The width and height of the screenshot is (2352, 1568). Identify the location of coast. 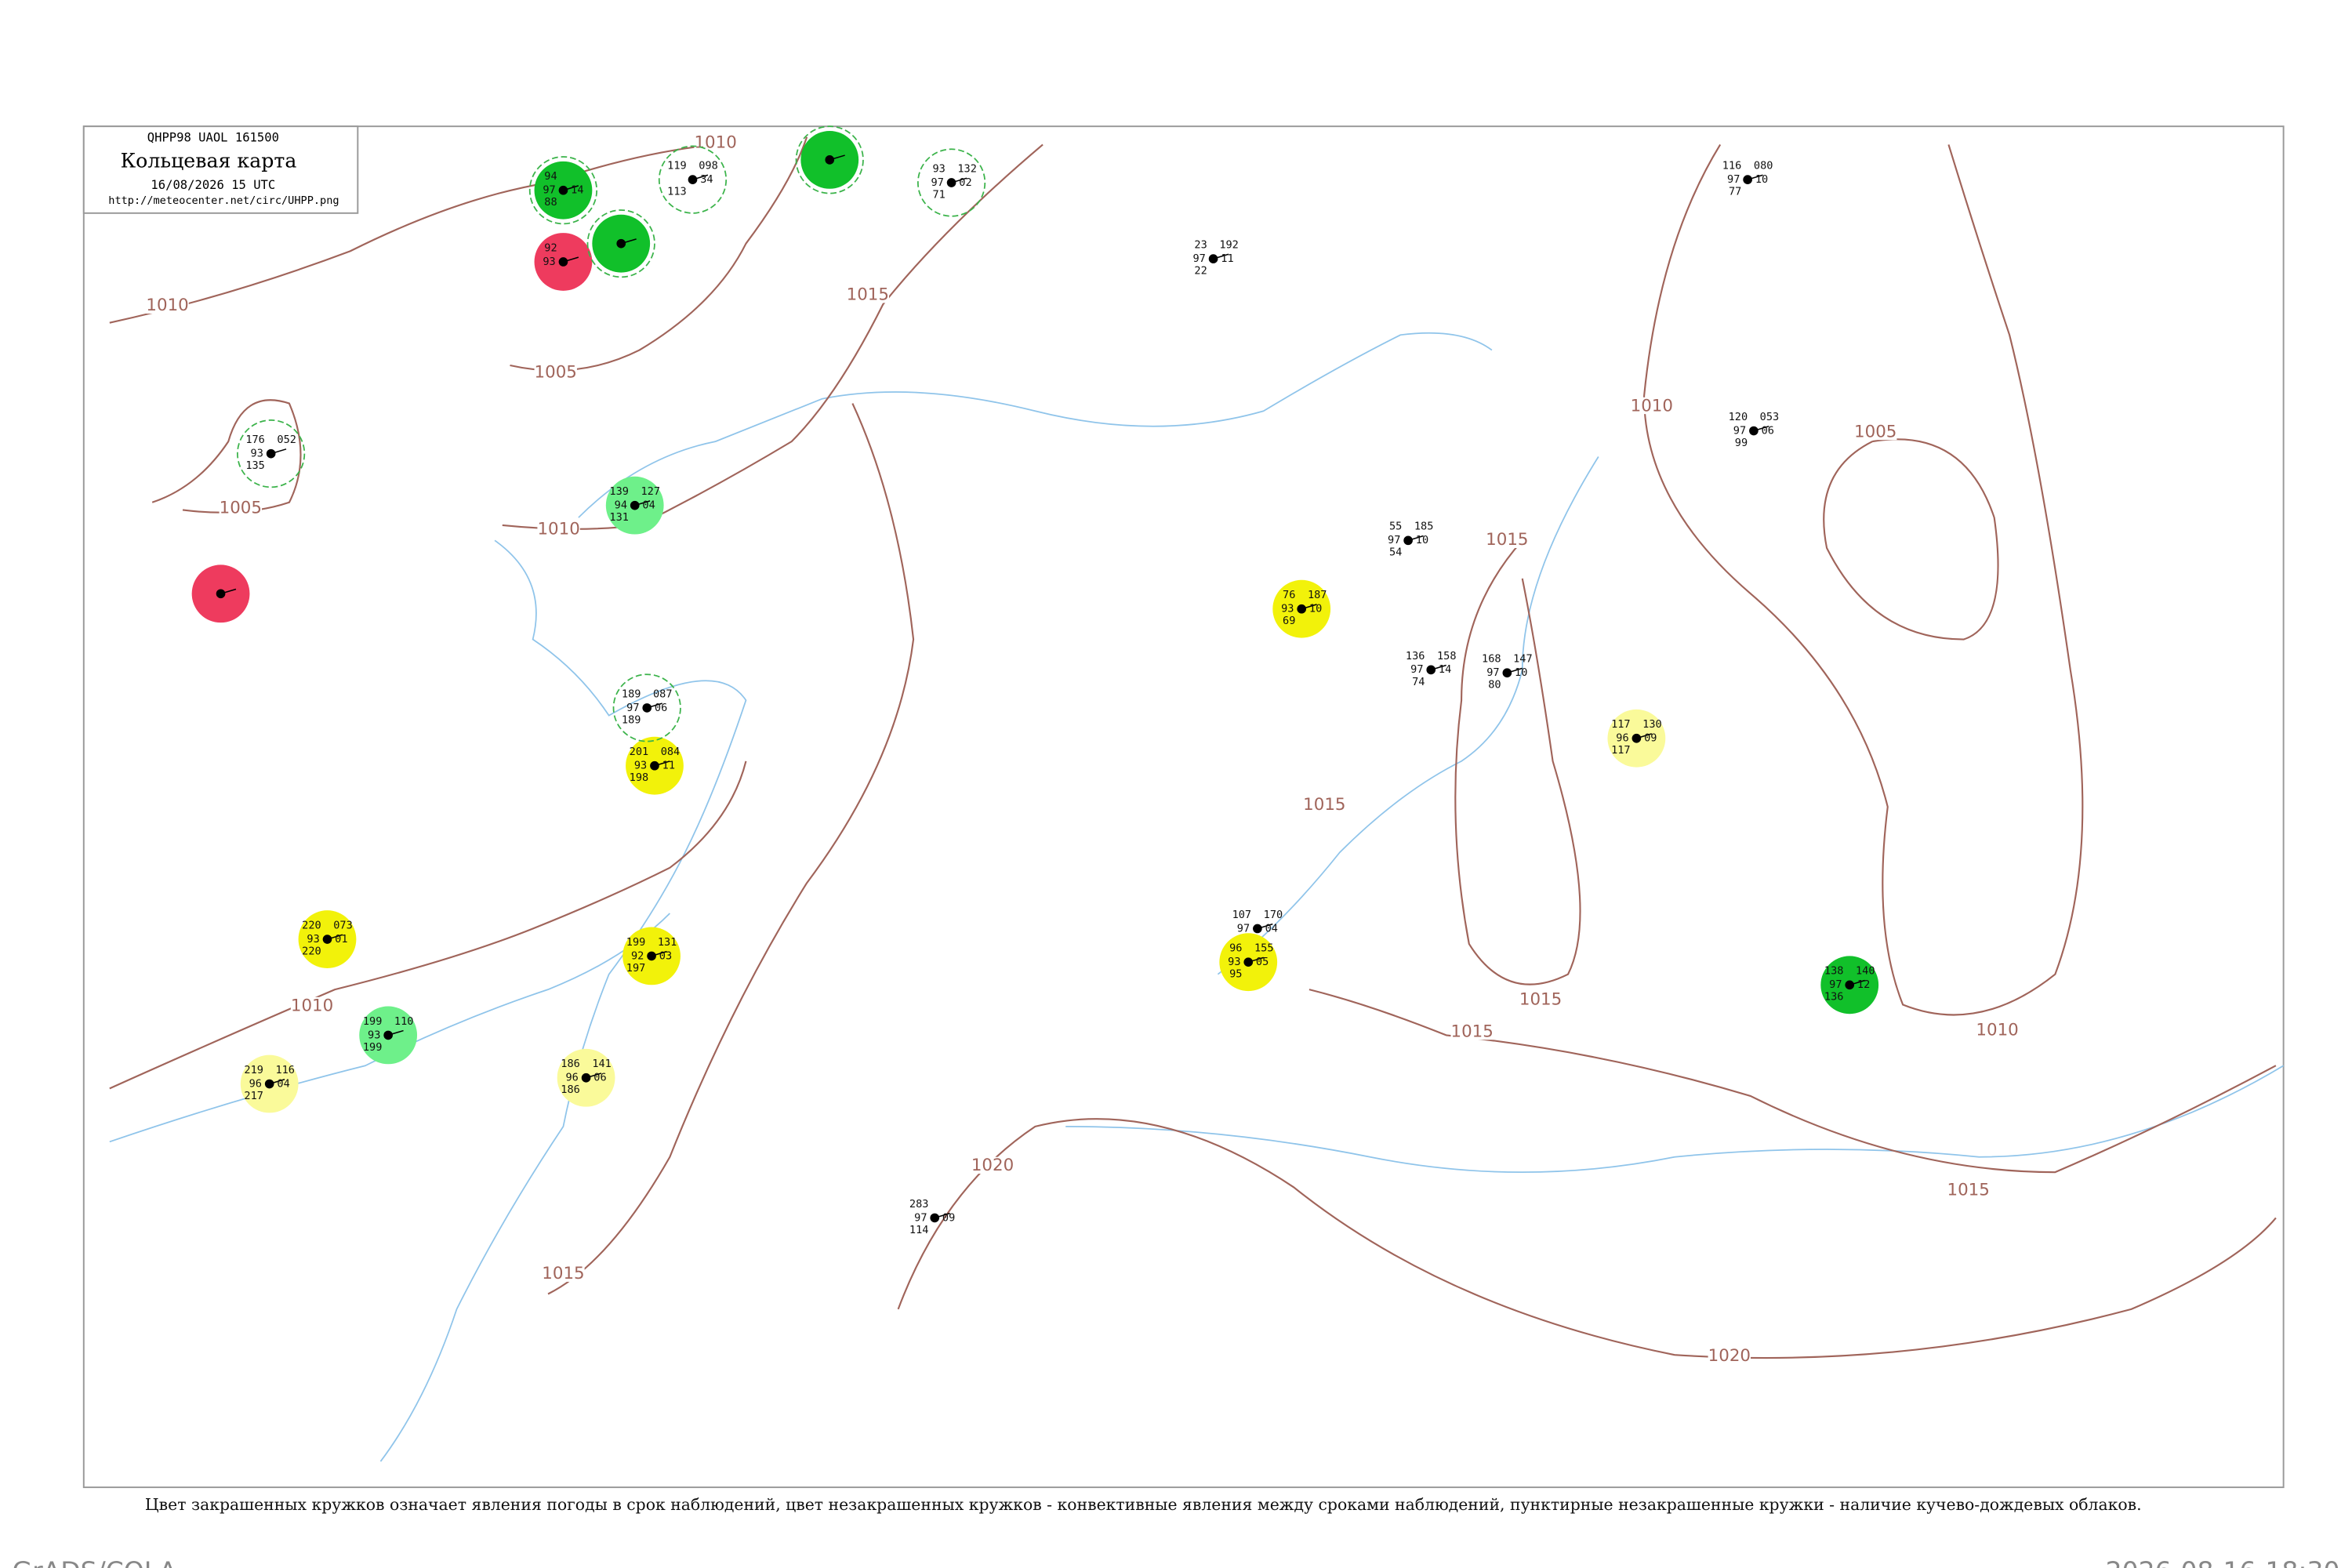
(1675, 1119).